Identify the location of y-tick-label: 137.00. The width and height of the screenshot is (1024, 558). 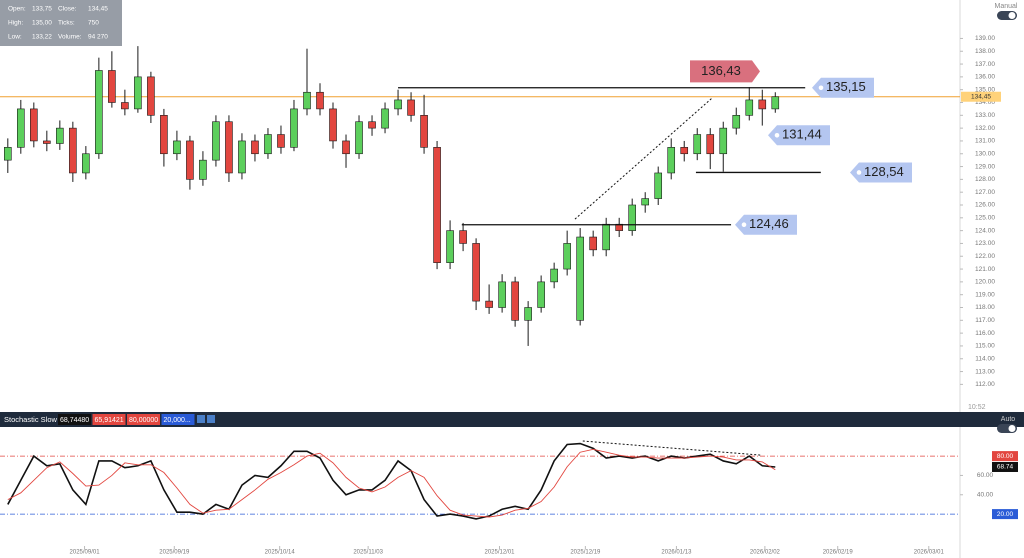
(985, 64).